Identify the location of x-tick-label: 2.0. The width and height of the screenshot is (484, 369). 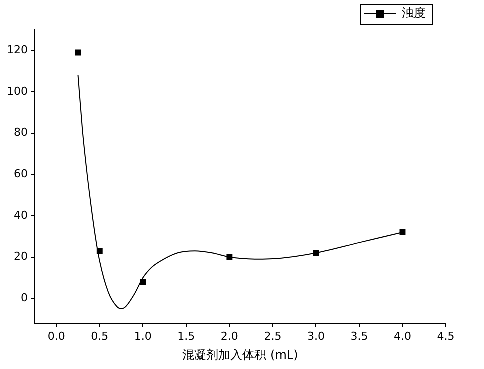
(229, 336).